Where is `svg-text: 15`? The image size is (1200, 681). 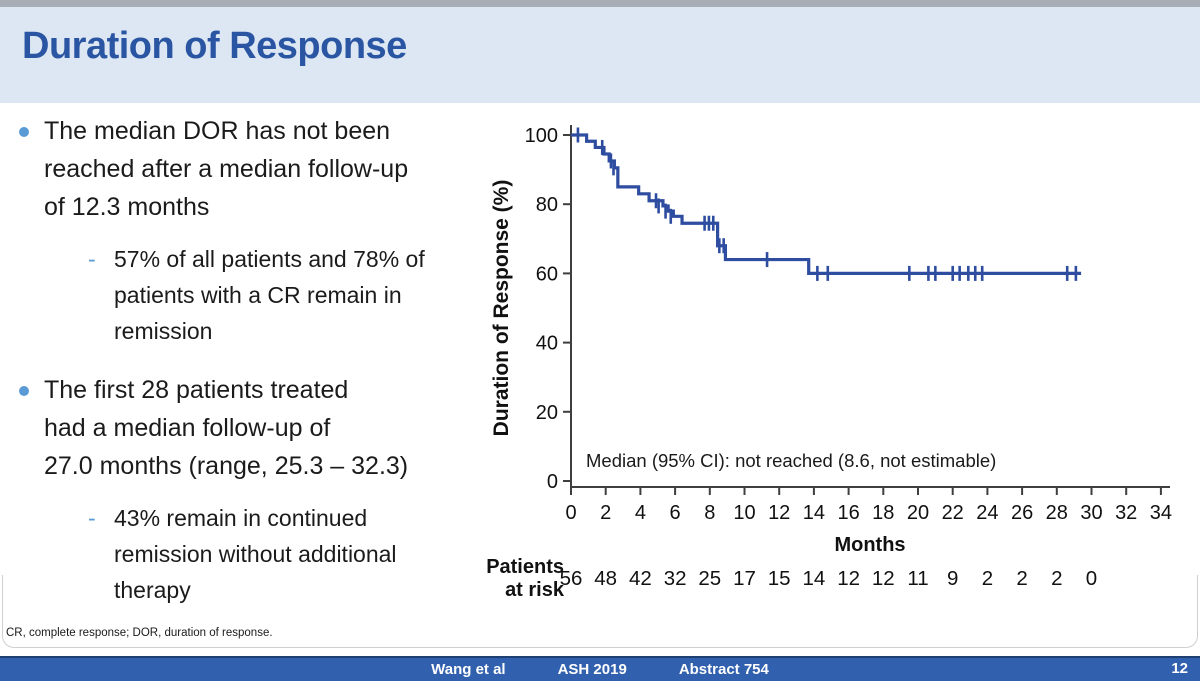
svg-text: 15 is located at coordinates (779, 578).